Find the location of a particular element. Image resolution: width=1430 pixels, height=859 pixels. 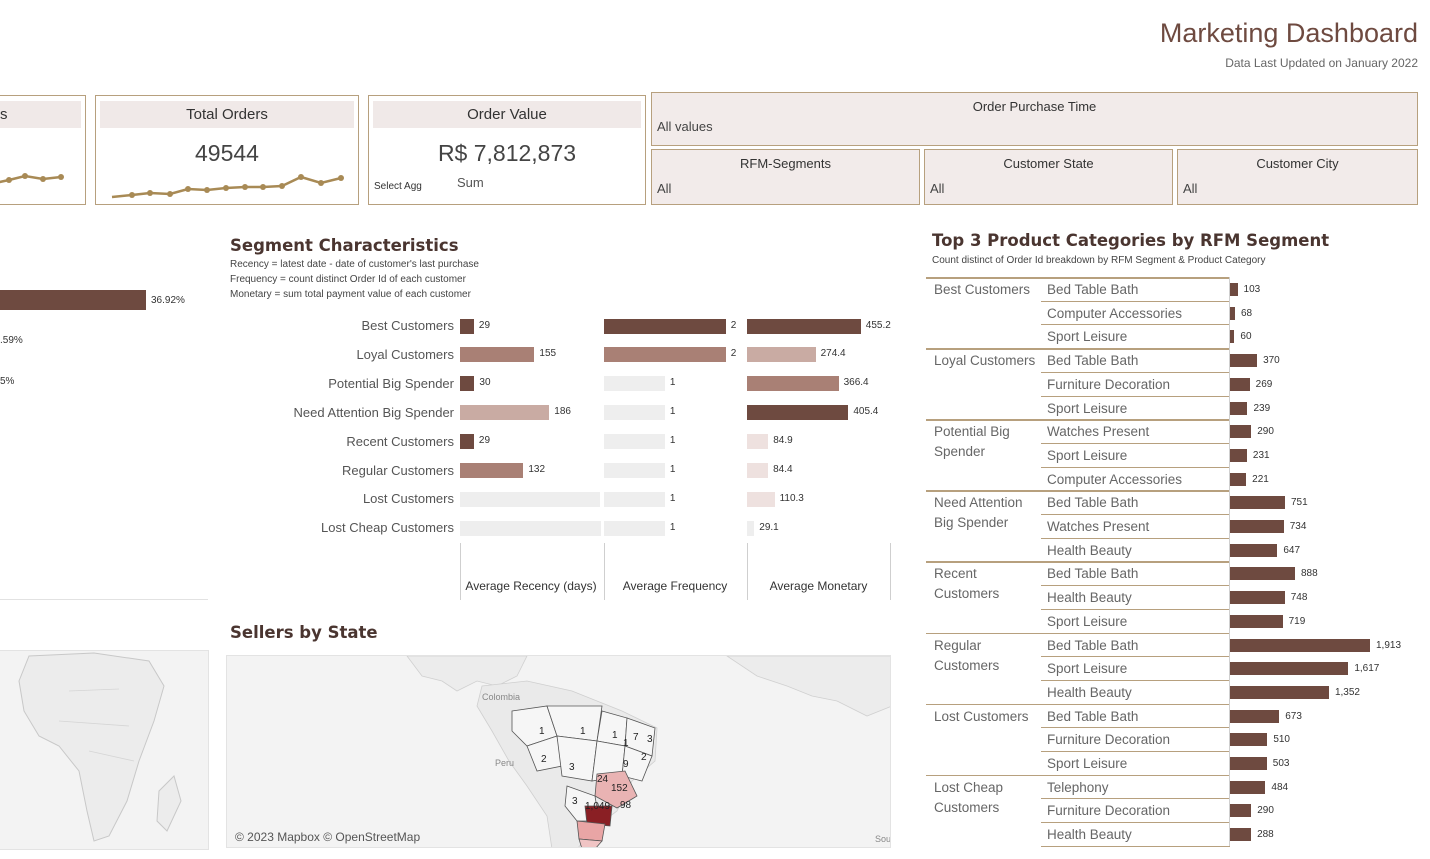

segment-bar-value: 30 is located at coordinates (485, 383).